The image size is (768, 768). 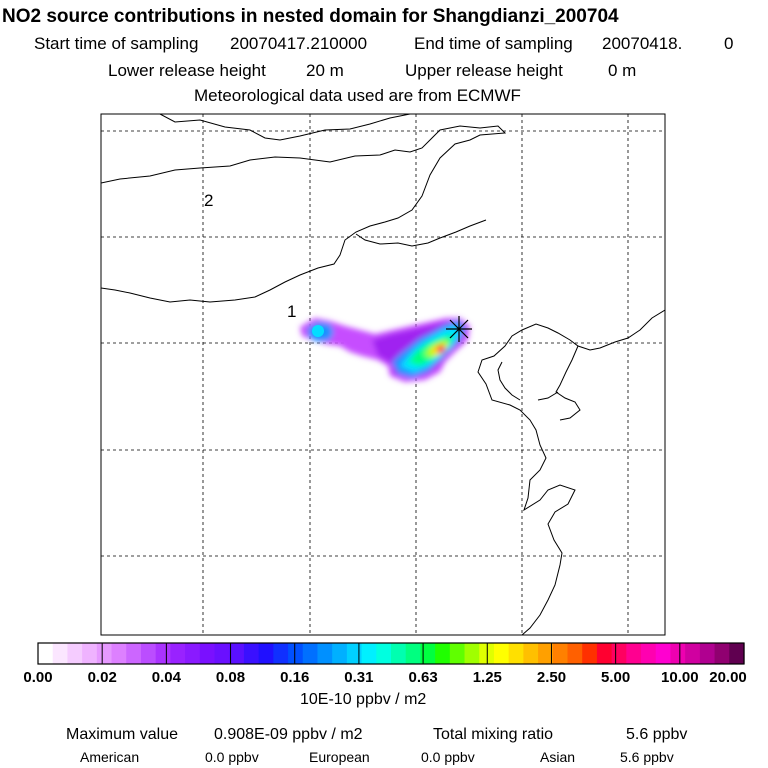 What do you see at coordinates (622, 70) in the screenshot?
I see `upper-height-value: 0 m` at bounding box center [622, 70].